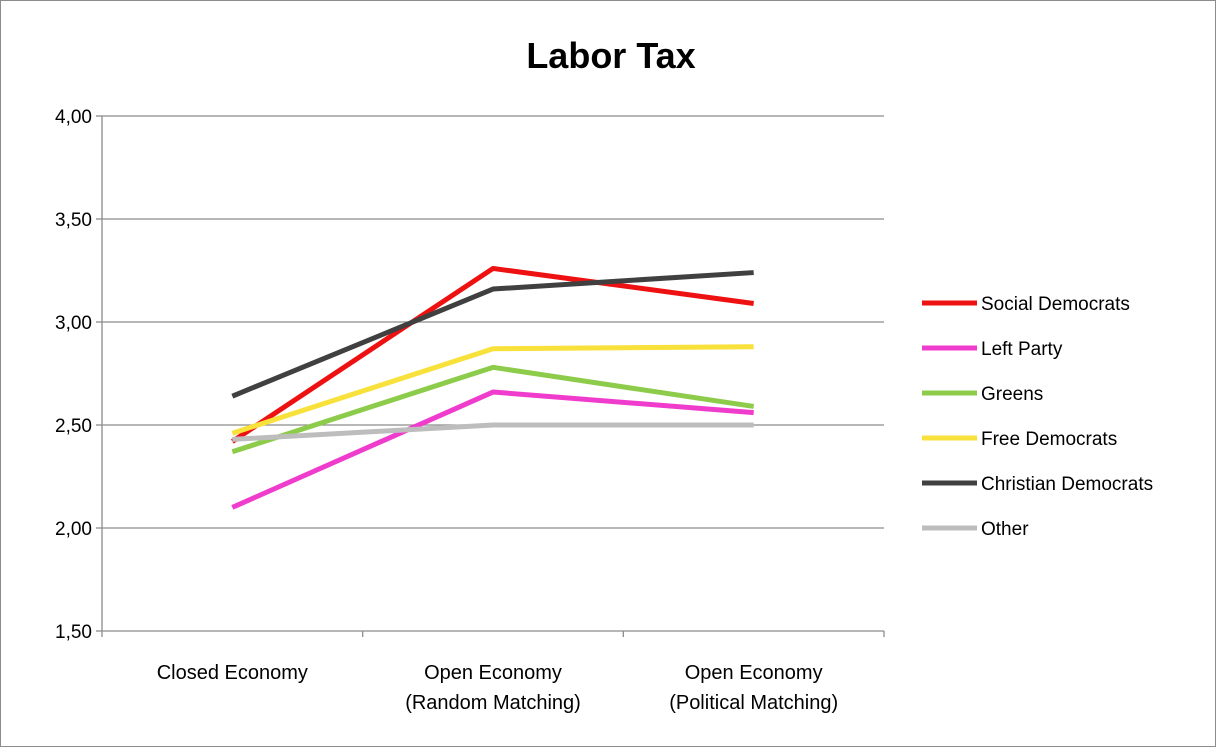  I want to click on series-line-left-party, so click(492, 449).